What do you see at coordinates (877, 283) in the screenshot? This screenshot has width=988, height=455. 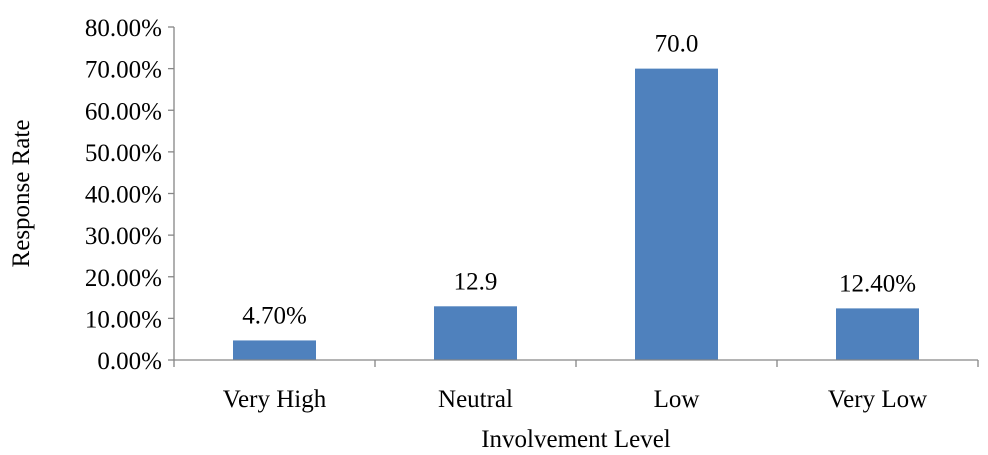 I see `data-label: 12.40%` at bounding box center [877, 283].